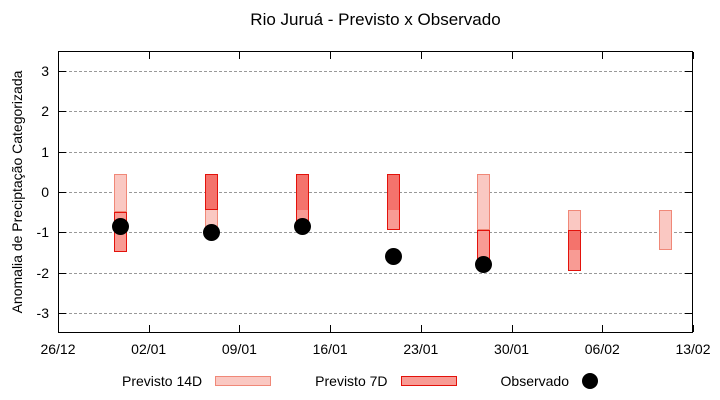 This screenshot has height=400, width=720. I want to click on legend: Previsto 14D Previsto 7D Observado, so click(360, 381).